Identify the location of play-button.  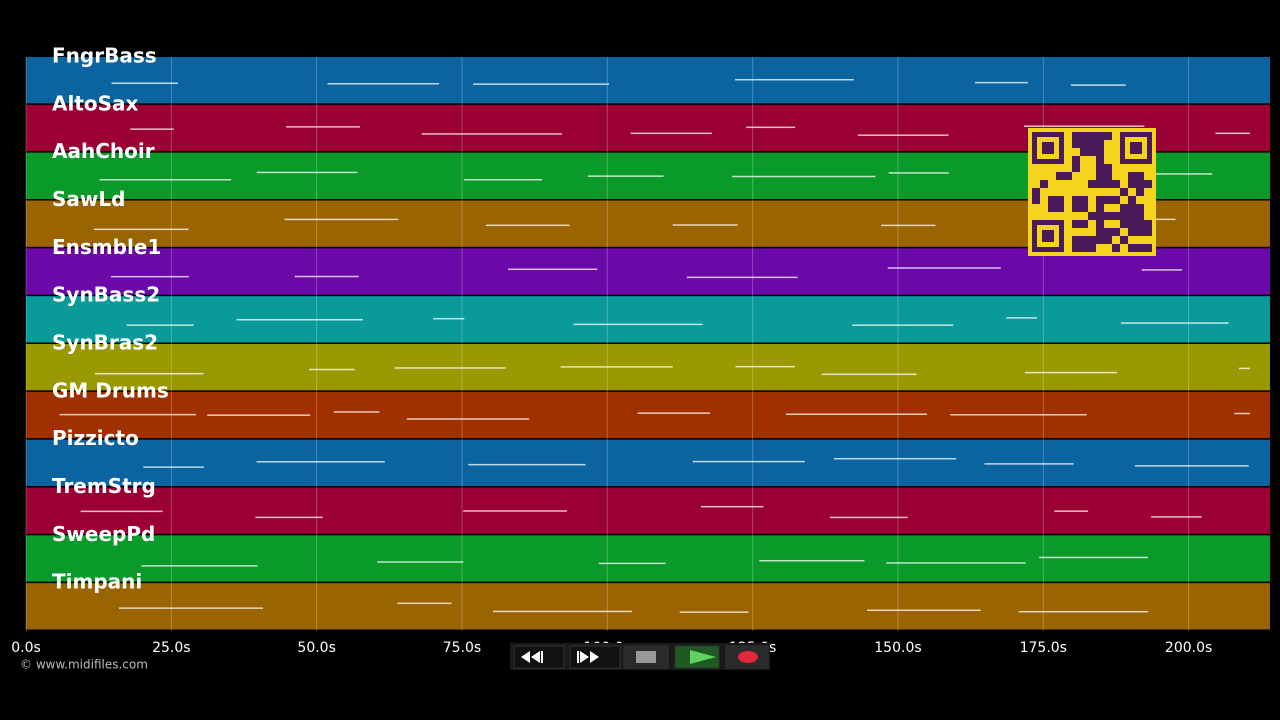
(697, 657).